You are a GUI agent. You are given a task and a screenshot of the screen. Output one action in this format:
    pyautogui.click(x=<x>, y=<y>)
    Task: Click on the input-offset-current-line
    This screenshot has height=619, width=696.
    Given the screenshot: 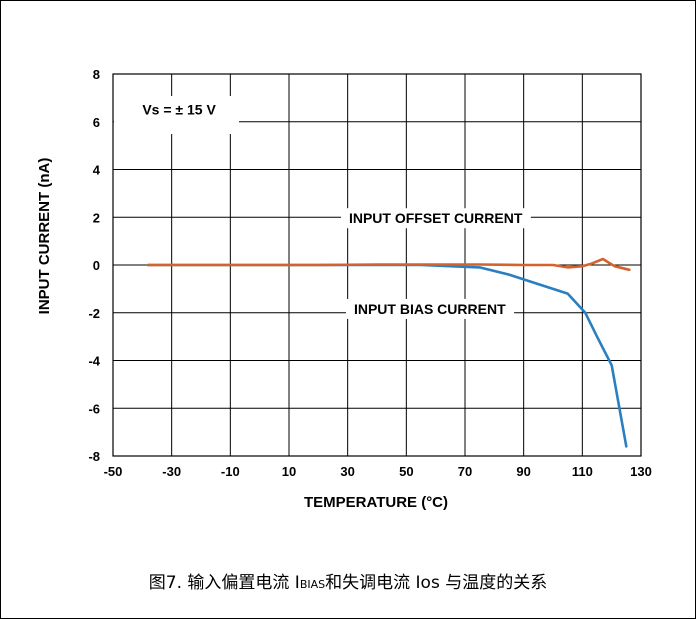 What is the action you would take?
    pyautogui.click(x=388, y=264)
    